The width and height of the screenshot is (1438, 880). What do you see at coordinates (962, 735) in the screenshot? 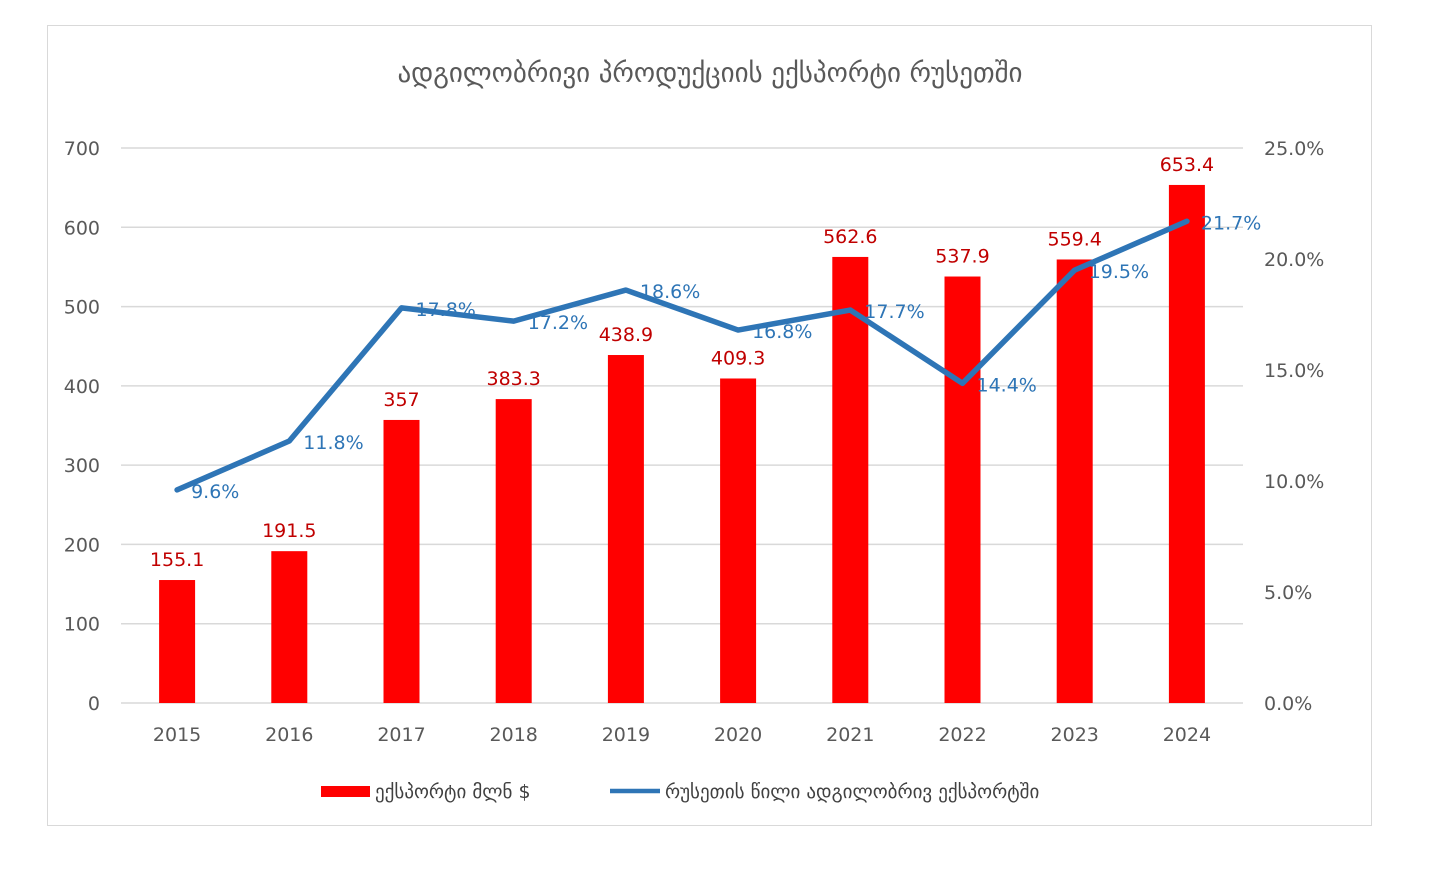
I see `x-axis-tick-label: 2022` at bounding box center [962, 735].